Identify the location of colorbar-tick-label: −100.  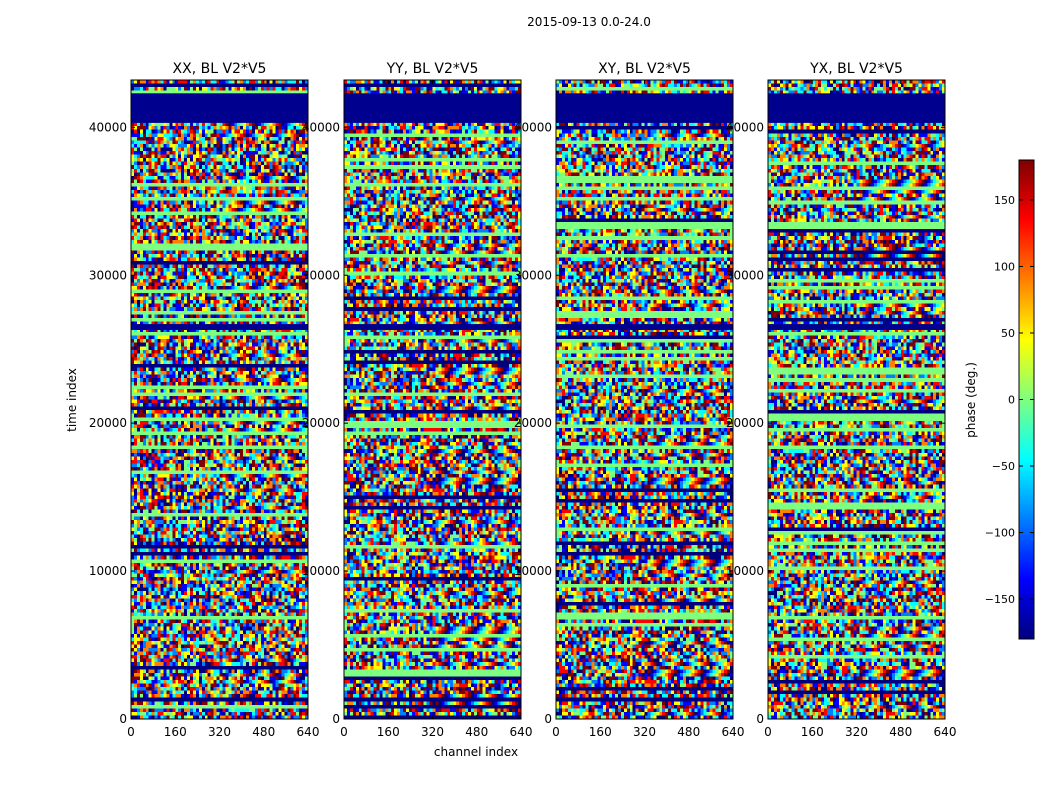
(1000, 533).